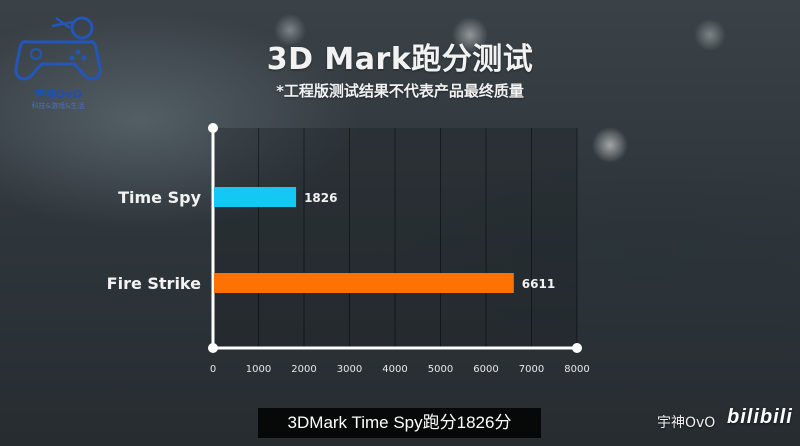 This screenshot has width=800, height=446. I want to click on watermark-name: 宇神OvO, so click(686, 423).